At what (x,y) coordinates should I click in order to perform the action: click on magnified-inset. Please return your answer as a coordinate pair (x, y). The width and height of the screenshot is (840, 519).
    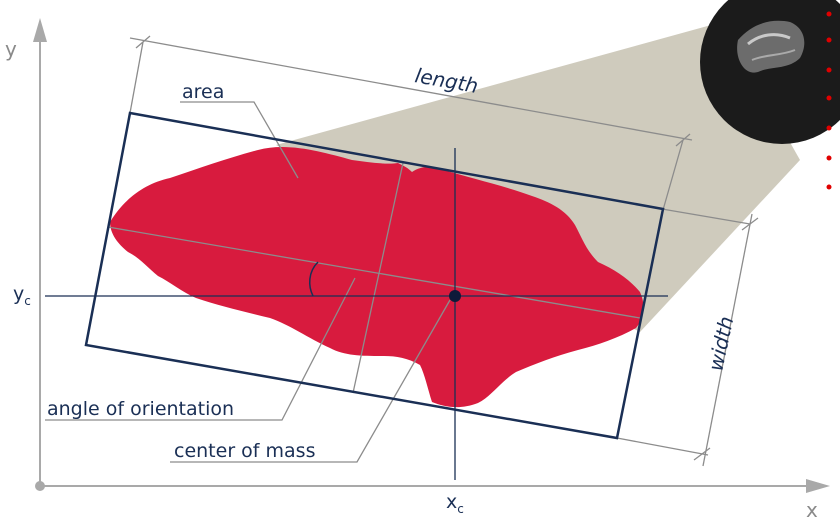
    Looking at the image, I should click on (770, 72).